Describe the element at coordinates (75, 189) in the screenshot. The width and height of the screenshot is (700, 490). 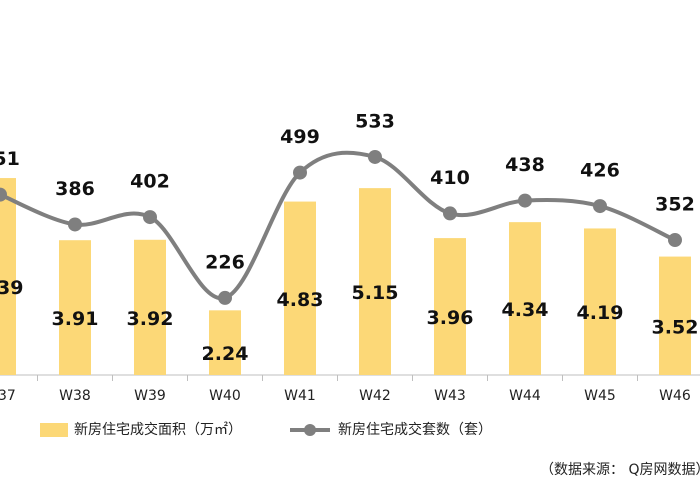
I see `line-value-label: 386` at that location.